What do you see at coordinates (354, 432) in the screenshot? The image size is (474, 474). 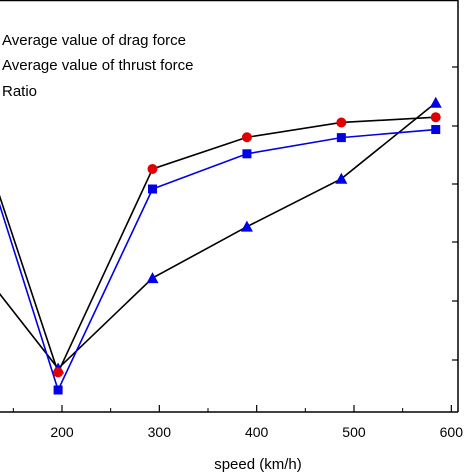 I see `x-tick-label: 500` at bounding box center [354, 432].